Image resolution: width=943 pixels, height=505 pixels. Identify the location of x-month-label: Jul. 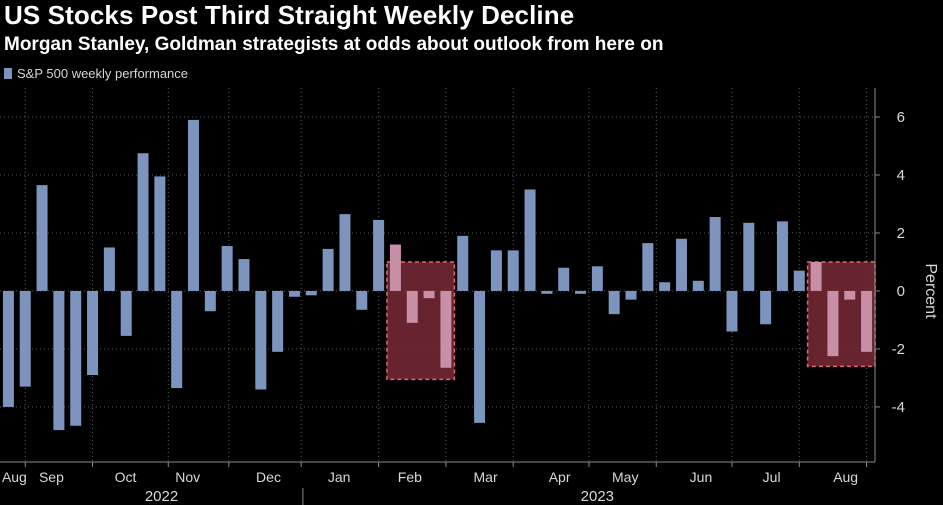
(772, 477).